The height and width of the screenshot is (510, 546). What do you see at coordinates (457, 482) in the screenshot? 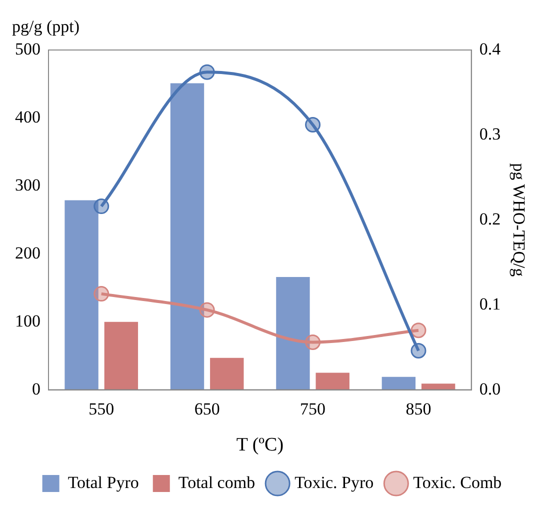
I see `legend-label: Toxic. Comb` at bounding box center [457, 482].